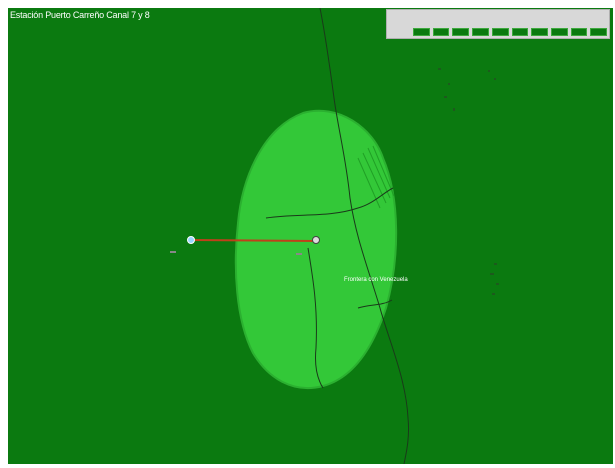  What do you see at coordinates (80, 15) in the screenshot?
I see `map-title: Estación Puerto Carreño Canal 7 y 8` at bounding box center [80, 15].